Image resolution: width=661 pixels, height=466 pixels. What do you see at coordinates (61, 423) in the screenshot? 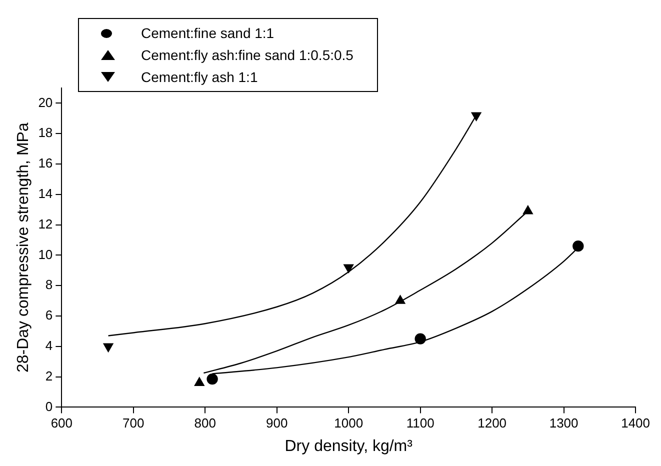
I see `x-tick-label: 600` at bounding box center [61, 423].